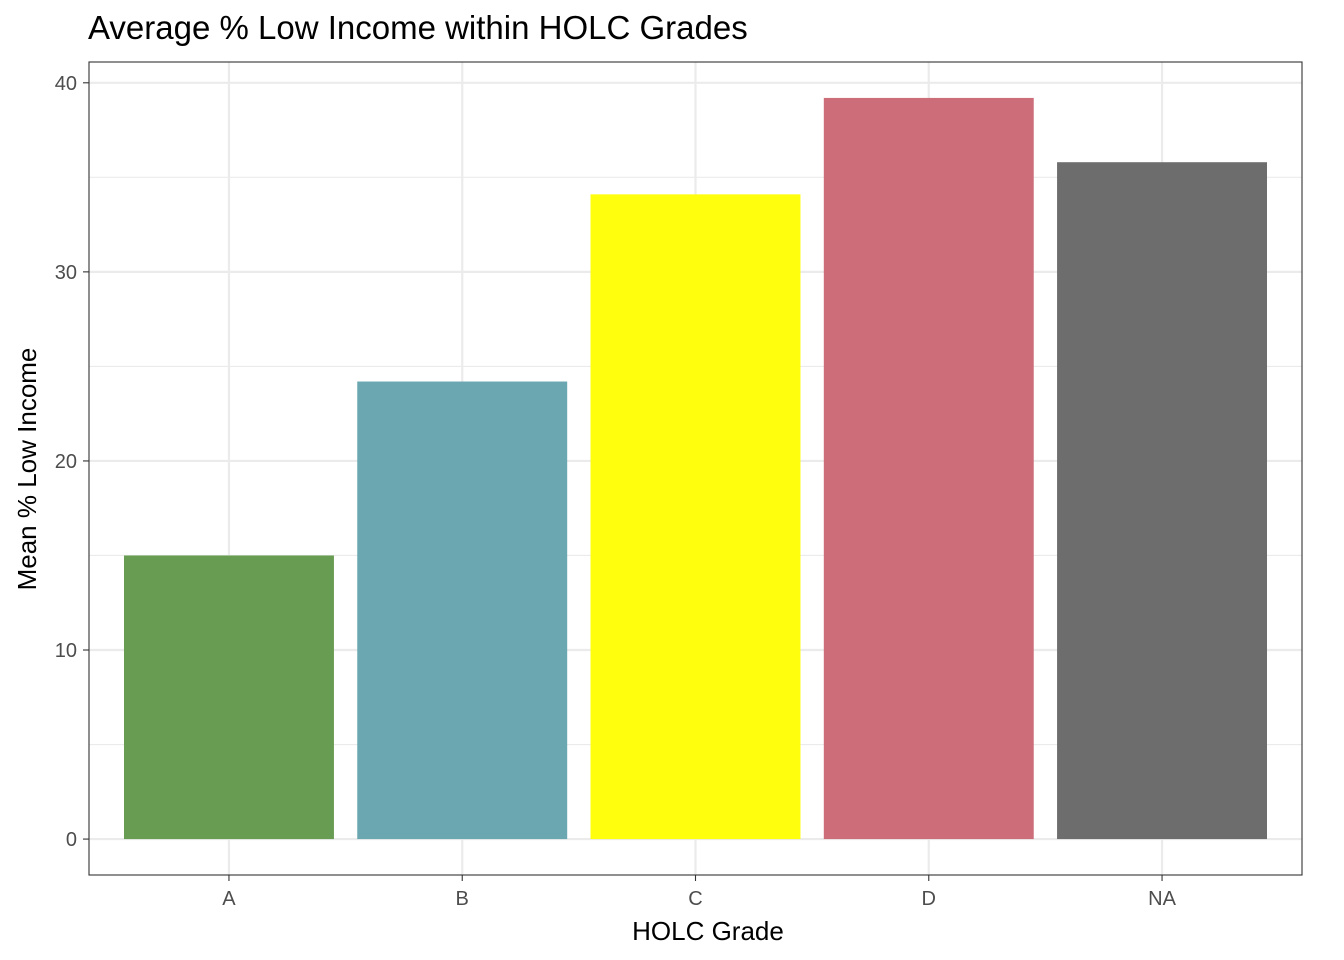  I want to click on bar-c, so click(695, 517).